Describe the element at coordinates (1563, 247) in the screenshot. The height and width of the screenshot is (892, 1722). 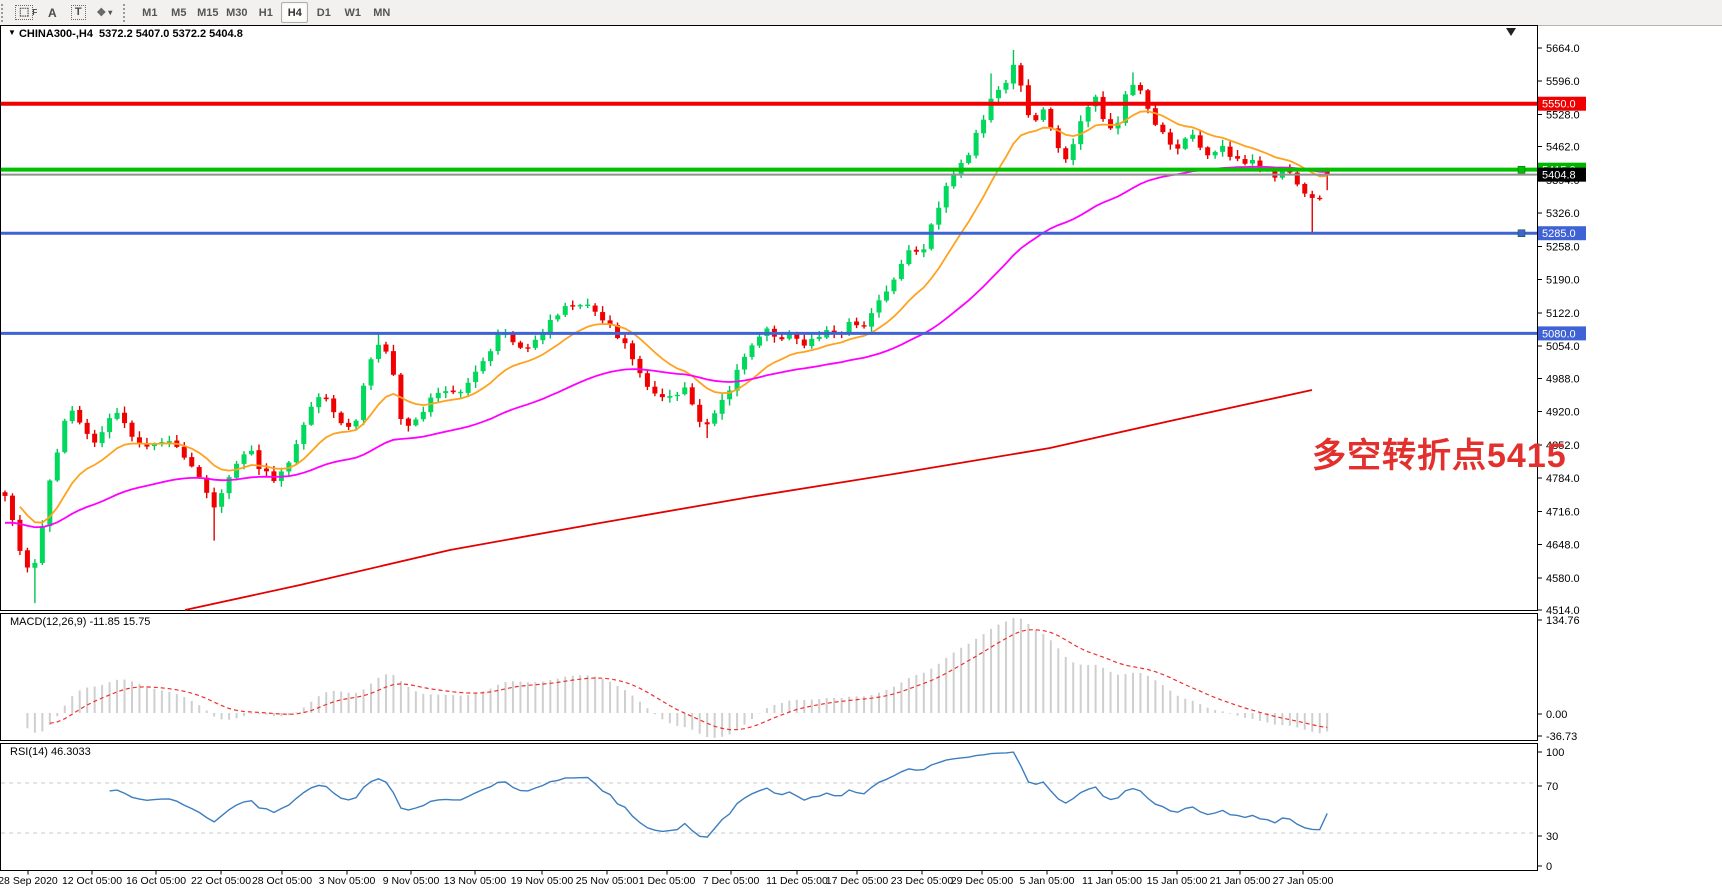
I see `svg-text: 5258.0` at that location.